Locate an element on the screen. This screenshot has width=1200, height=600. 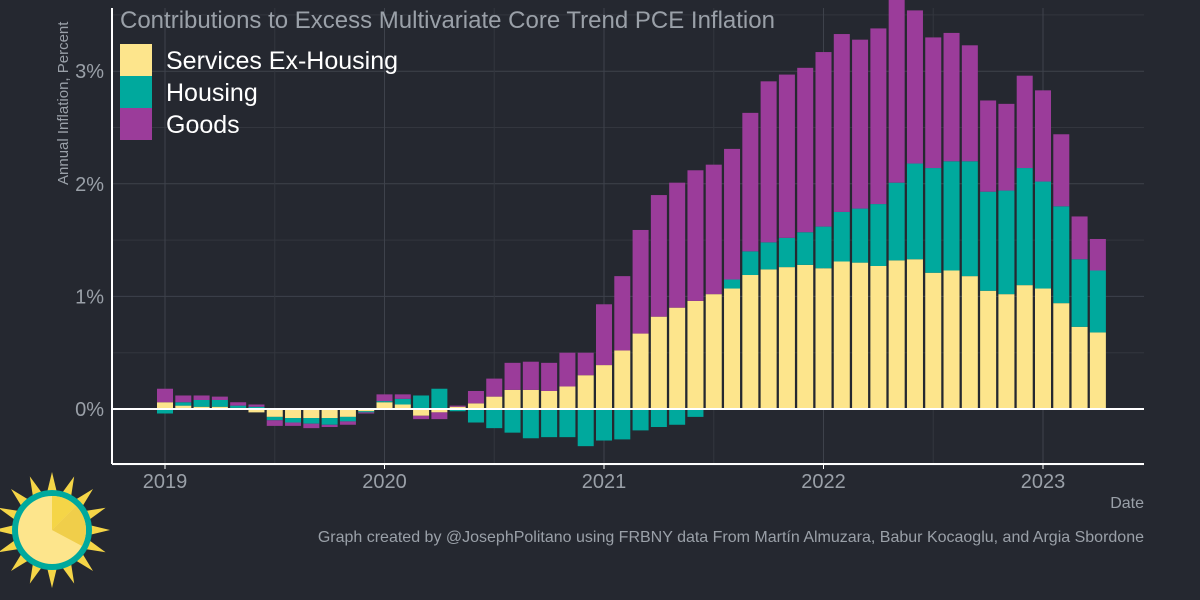
legend-swatch-housing is located at coordinates (136, 92).